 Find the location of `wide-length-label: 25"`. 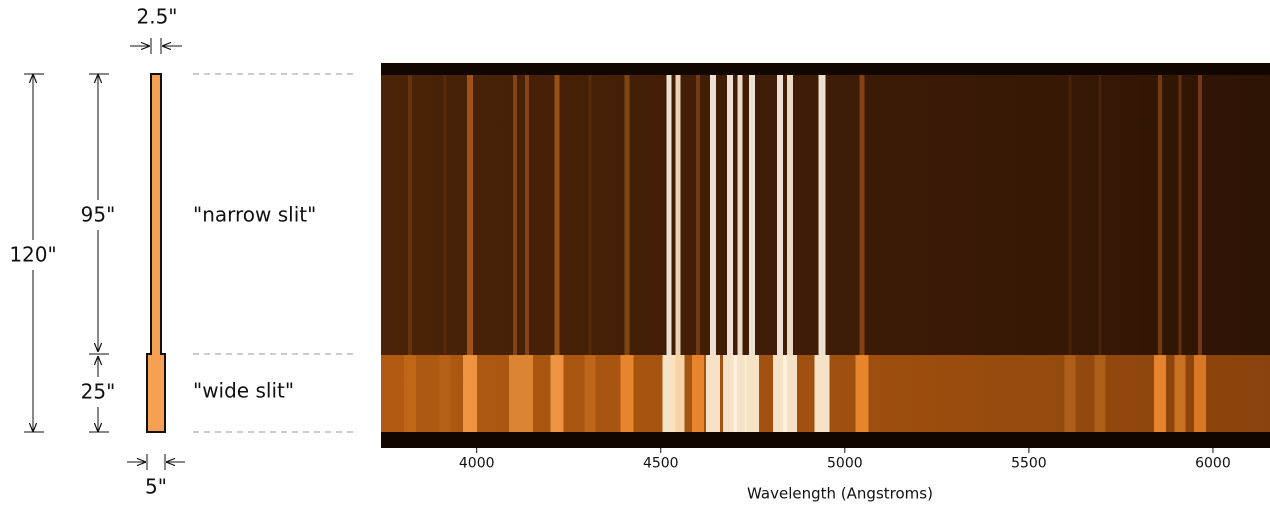

wide-length-label: 25" is located at coordinates (98, 392).